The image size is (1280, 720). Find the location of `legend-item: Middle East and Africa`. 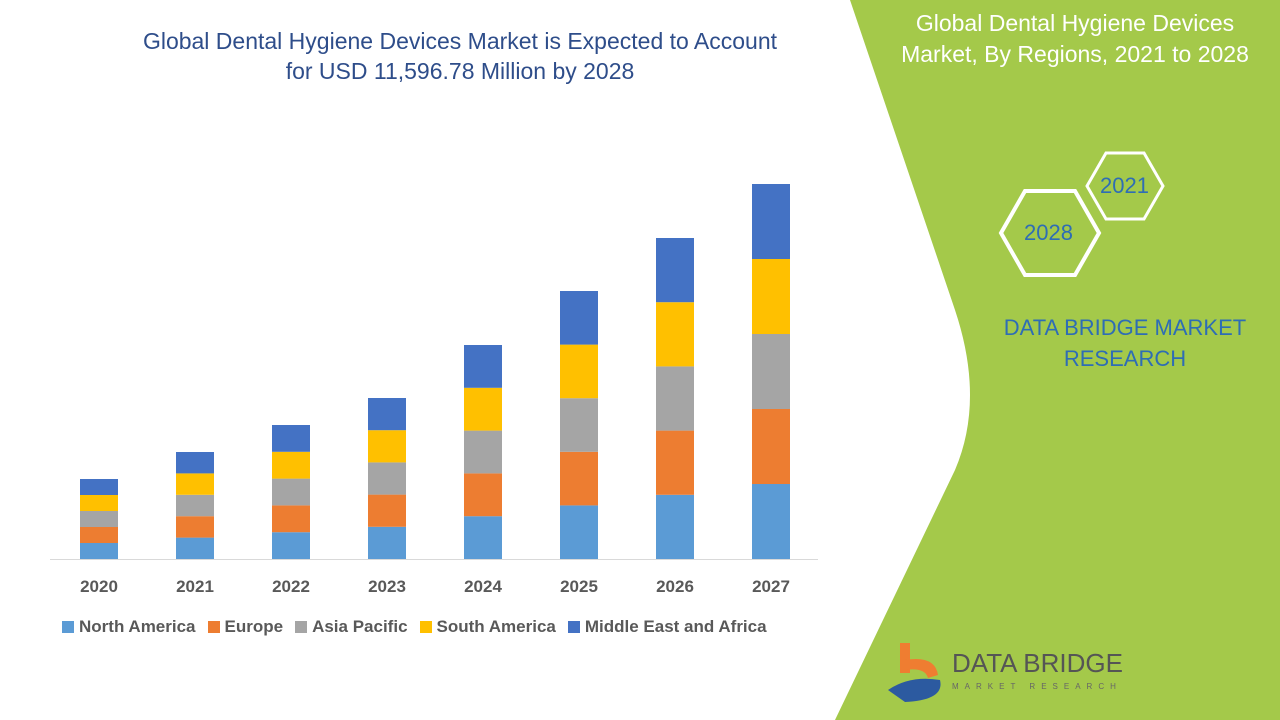

legend-item: Middle East and Africa is located at coordinates (667, 627).